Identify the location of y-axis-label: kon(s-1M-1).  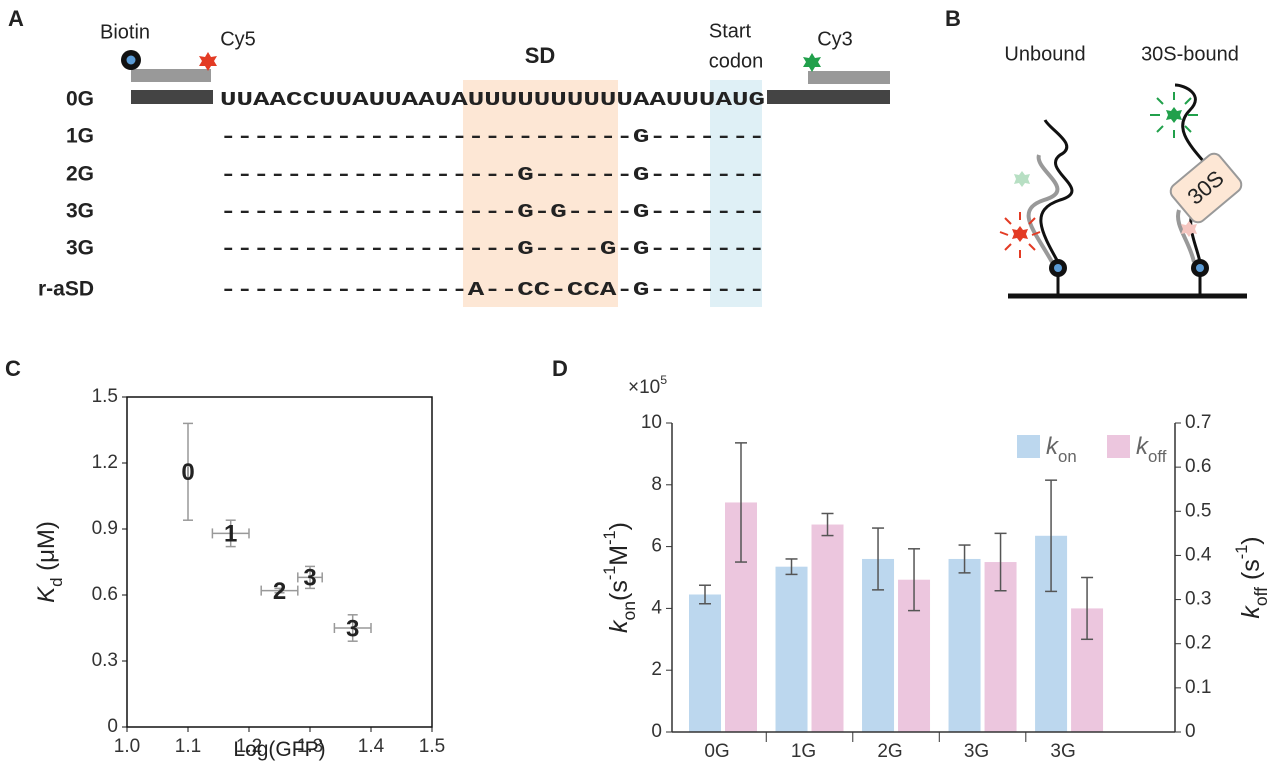
(619, 577).